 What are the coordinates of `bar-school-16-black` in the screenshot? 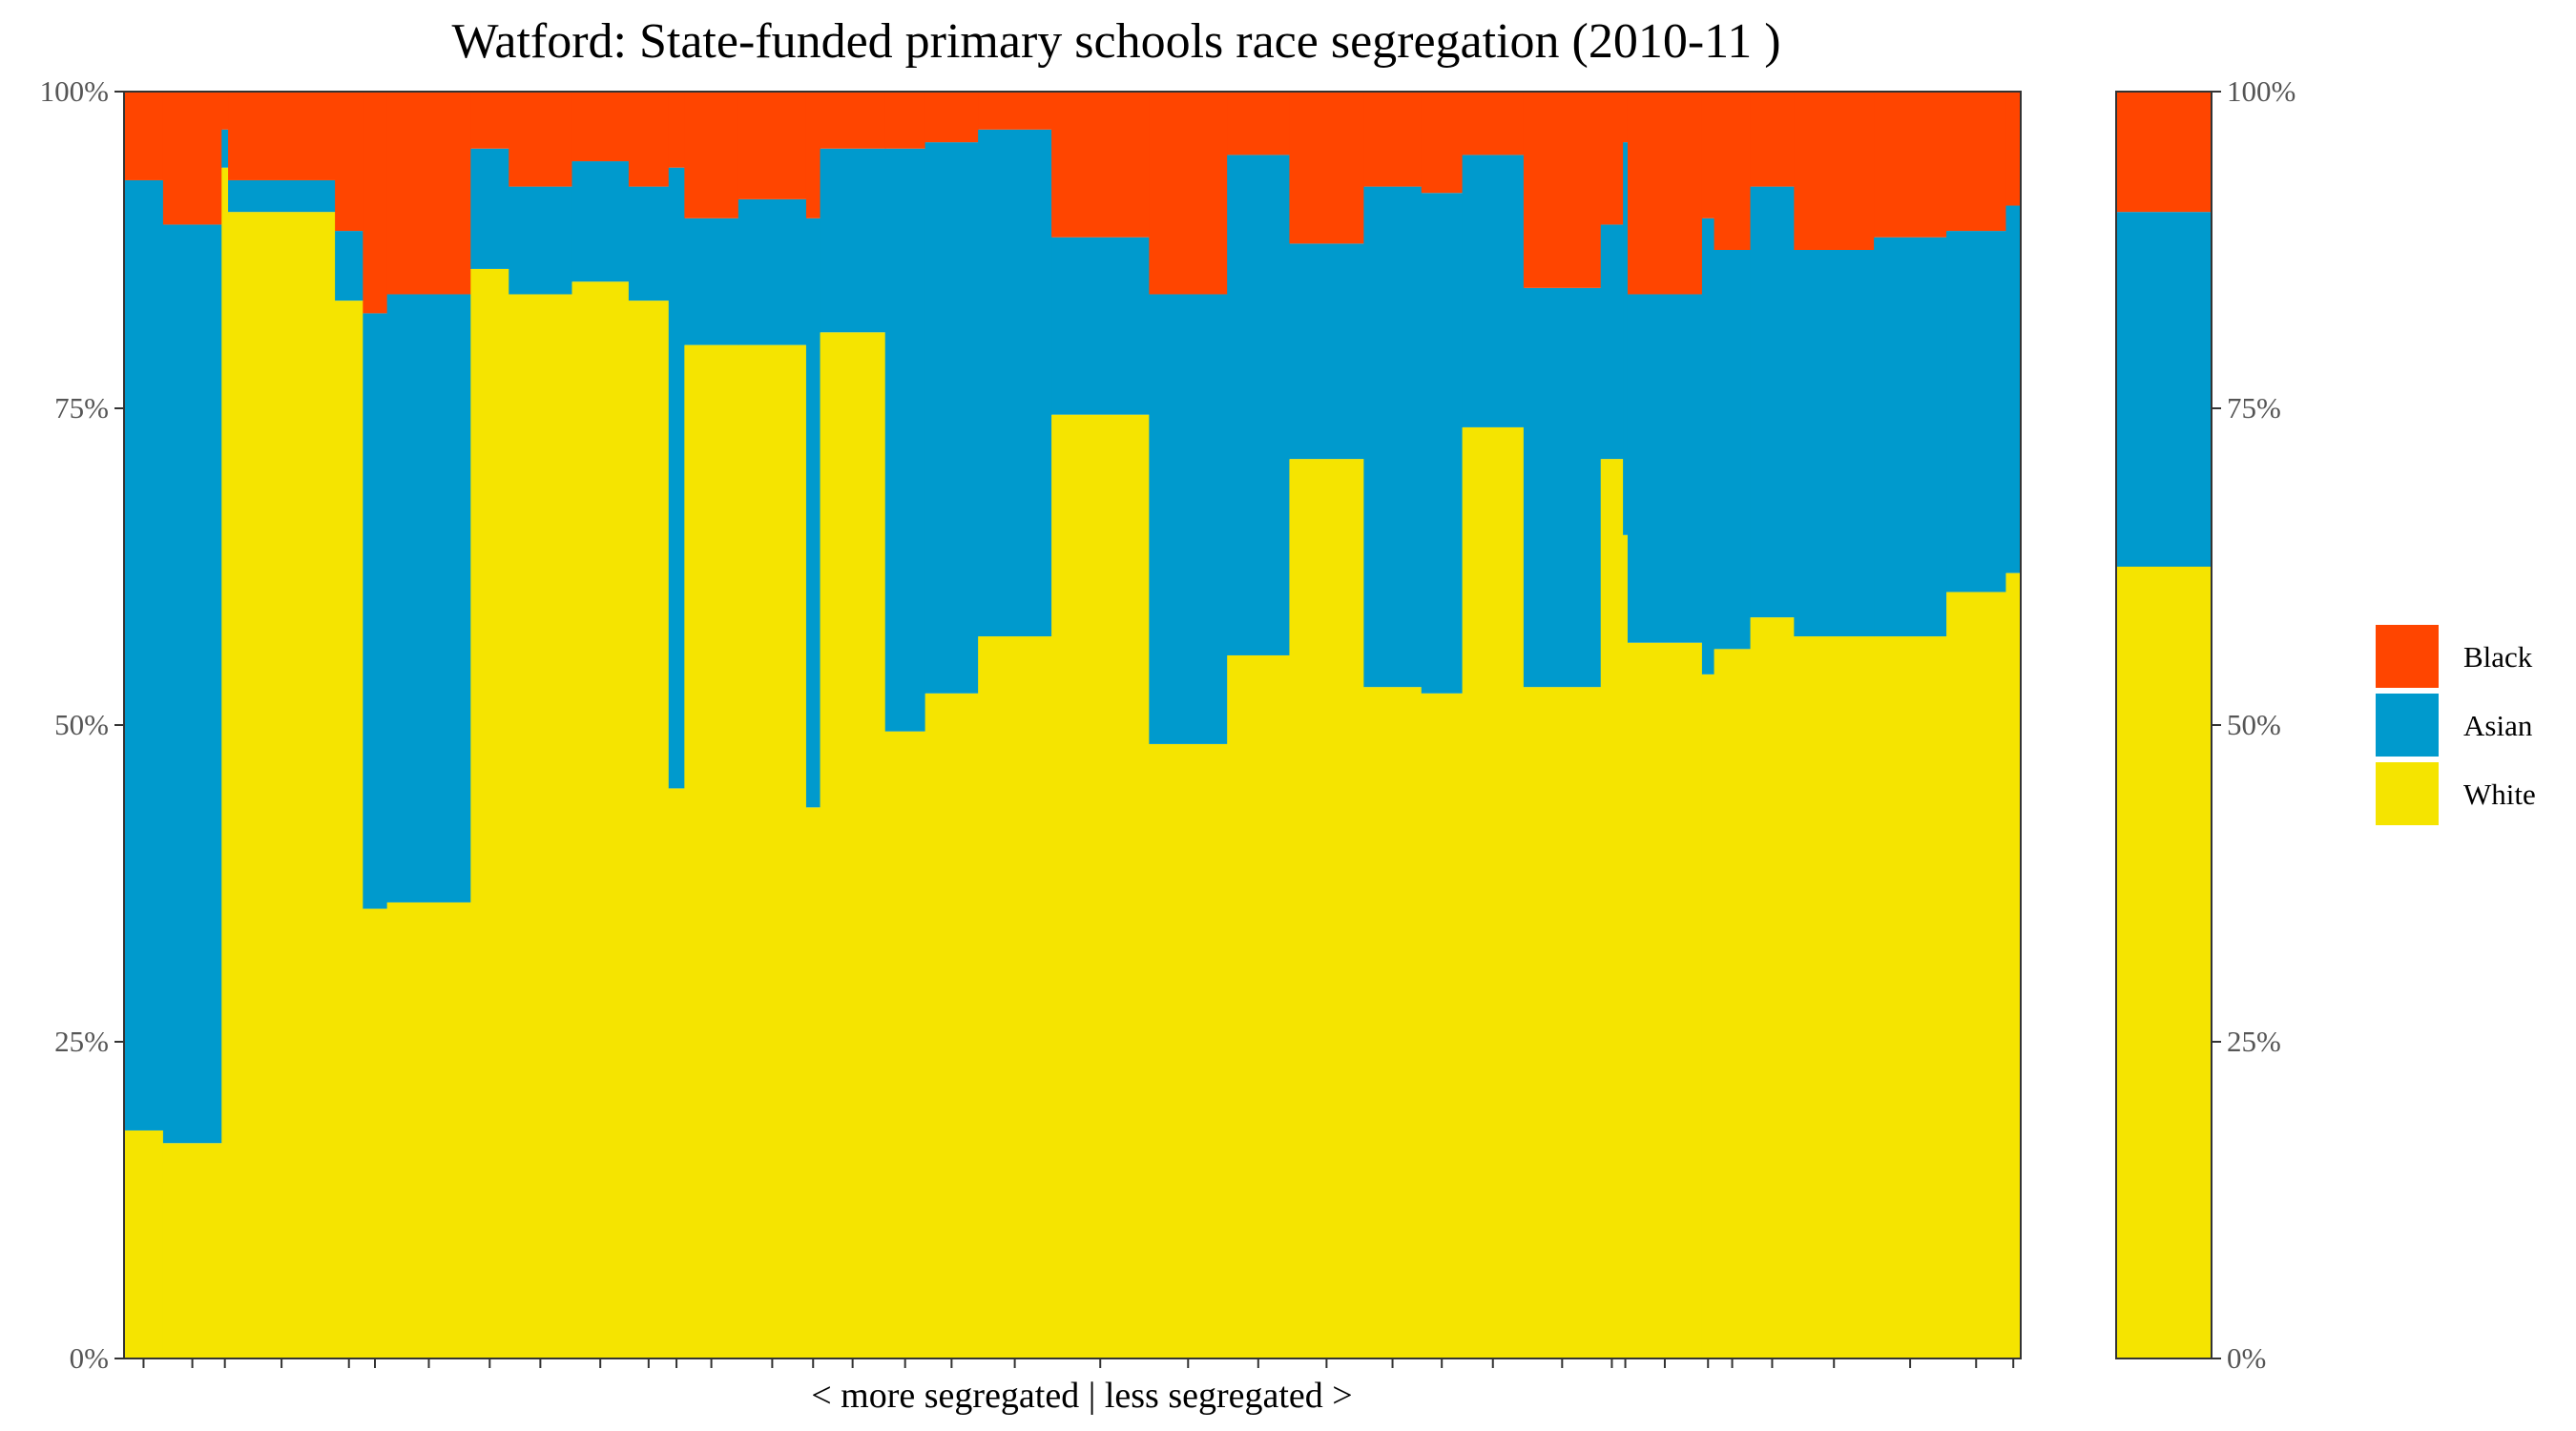 It's located at (853, 120).